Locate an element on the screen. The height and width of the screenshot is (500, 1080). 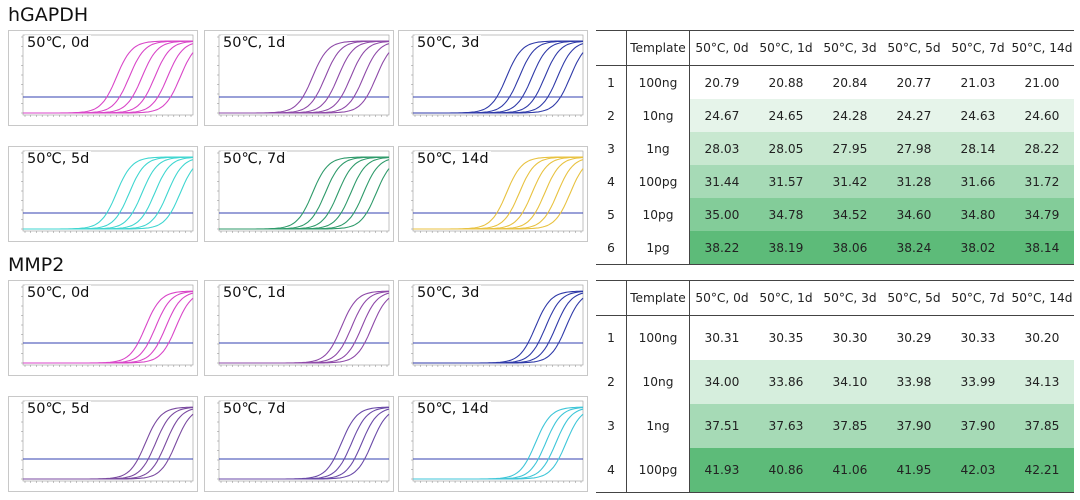
ct-value-cell: 24.28 is located at coordinates (850, 115).